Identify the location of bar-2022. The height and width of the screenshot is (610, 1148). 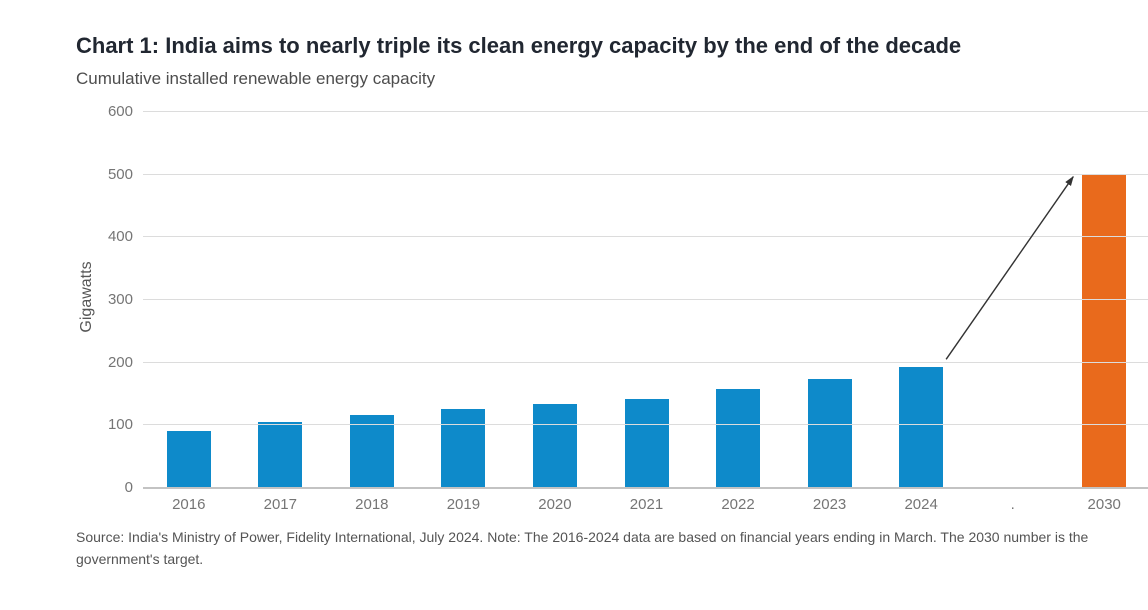
(738, 437).